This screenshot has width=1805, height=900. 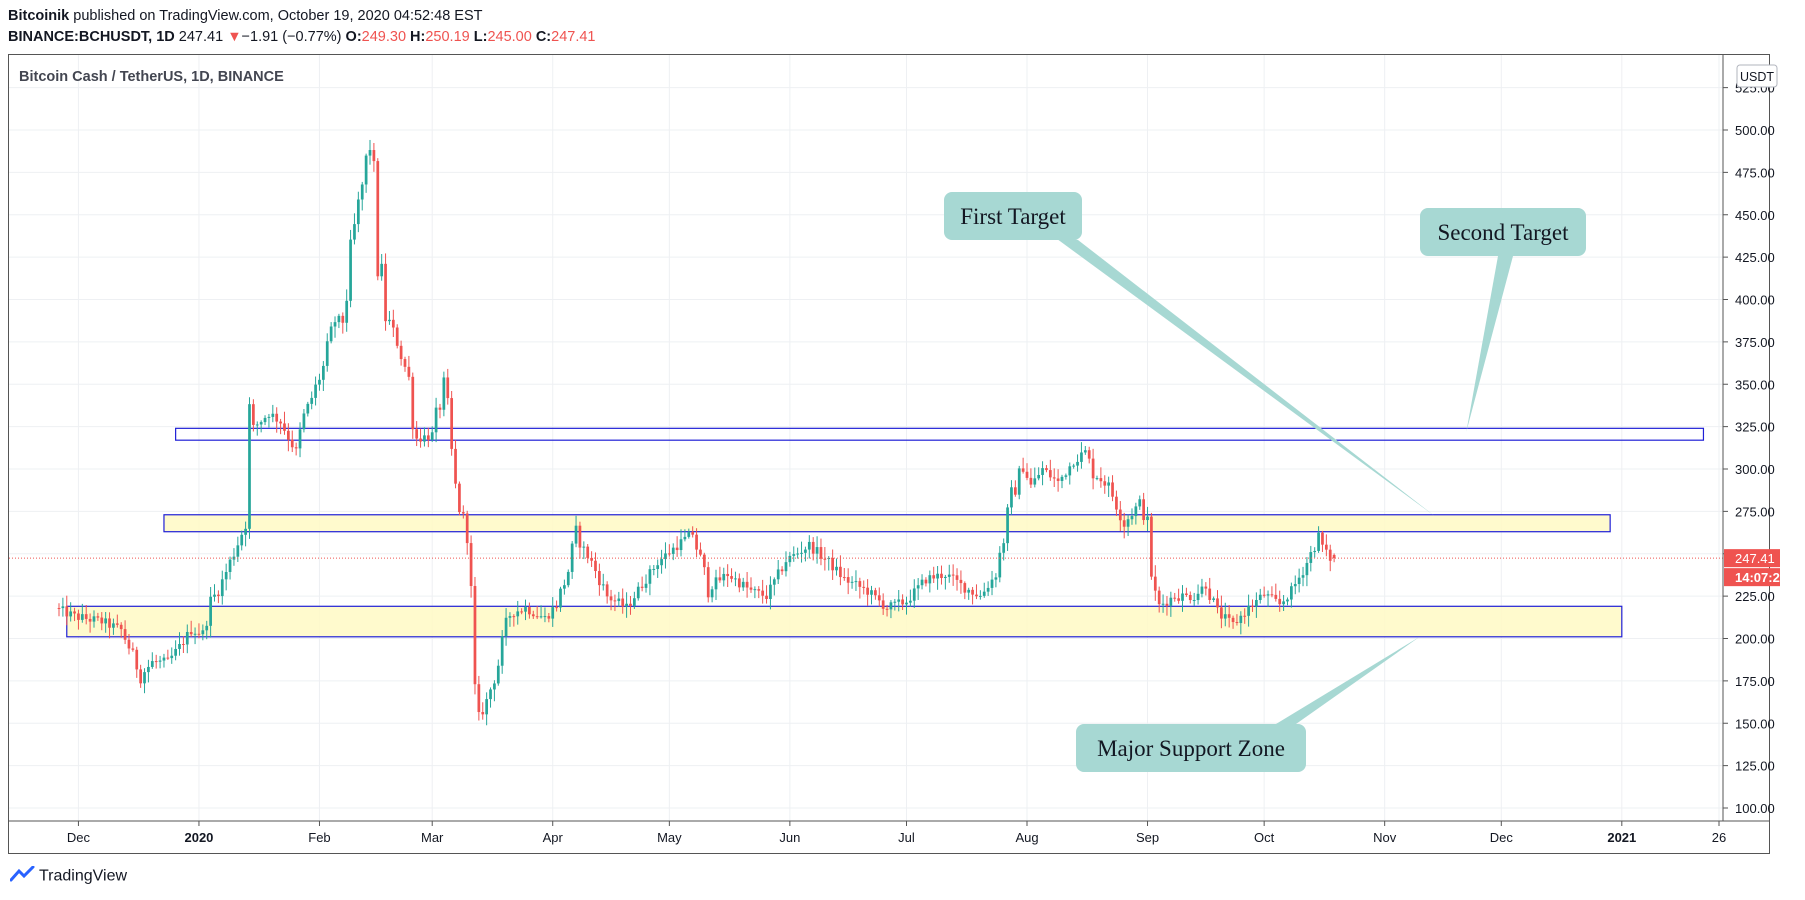 What do you see at coordinates (22, 876) in the screenshot?
I see `tradingview-logo-icon` at bounding box center [22, 876].